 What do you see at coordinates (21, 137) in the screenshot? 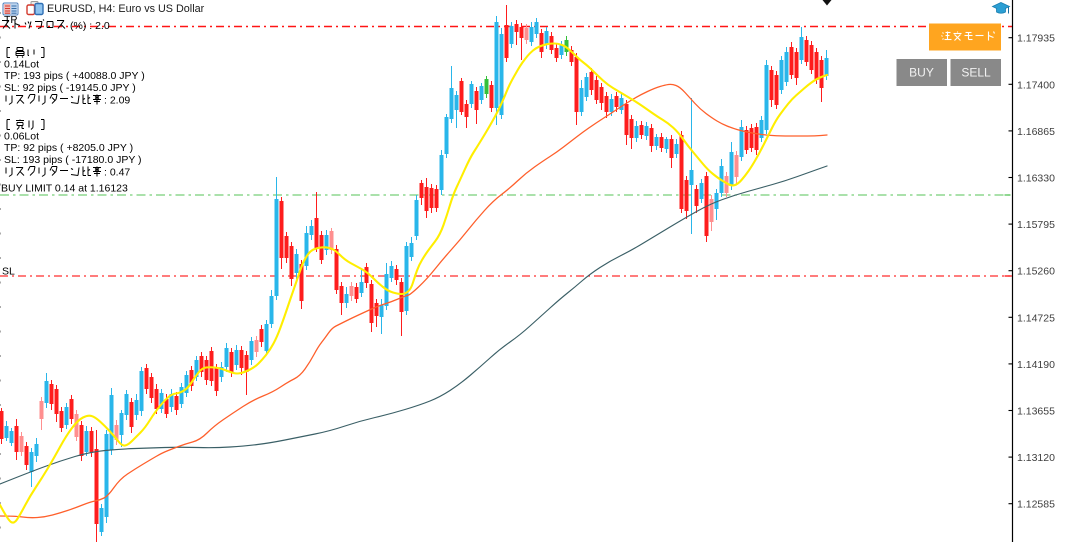
I see `svg-text: 0.06Lot` at bounding box center [21, 137].